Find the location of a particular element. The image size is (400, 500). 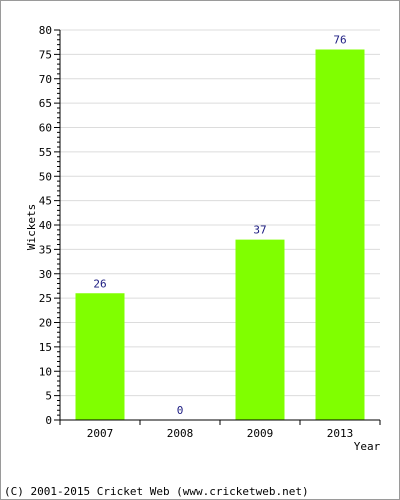

y-tick-label: 10 is located at coordinates (45, 371).